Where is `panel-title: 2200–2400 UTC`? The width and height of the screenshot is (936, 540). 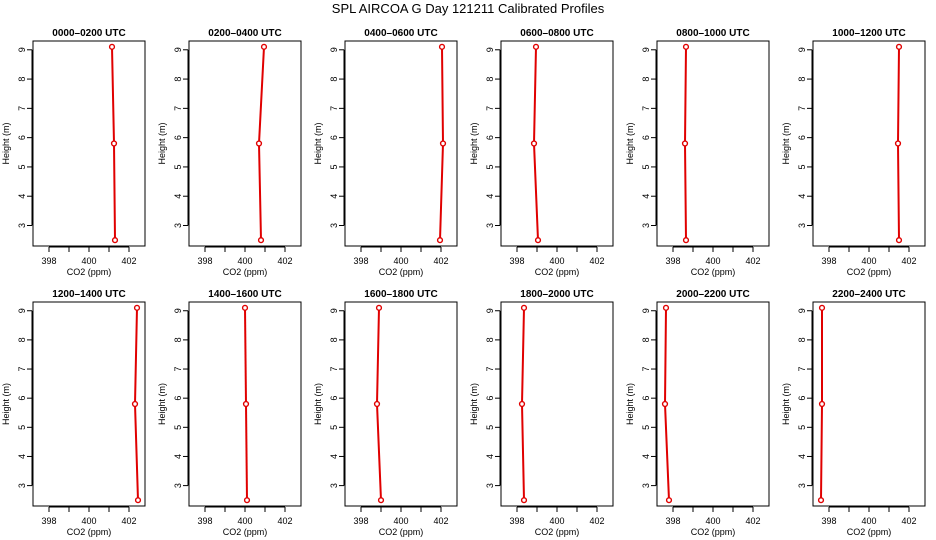
panel-title: 2200–2400 UTC is located at coordinates (868, 294).